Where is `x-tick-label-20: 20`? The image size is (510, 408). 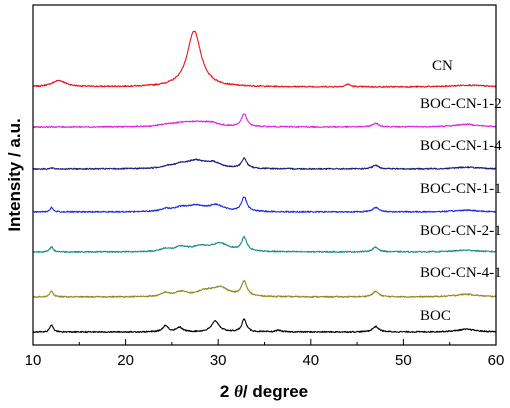 x-tick-label-20: 20 is located at coordinates (125, 360).